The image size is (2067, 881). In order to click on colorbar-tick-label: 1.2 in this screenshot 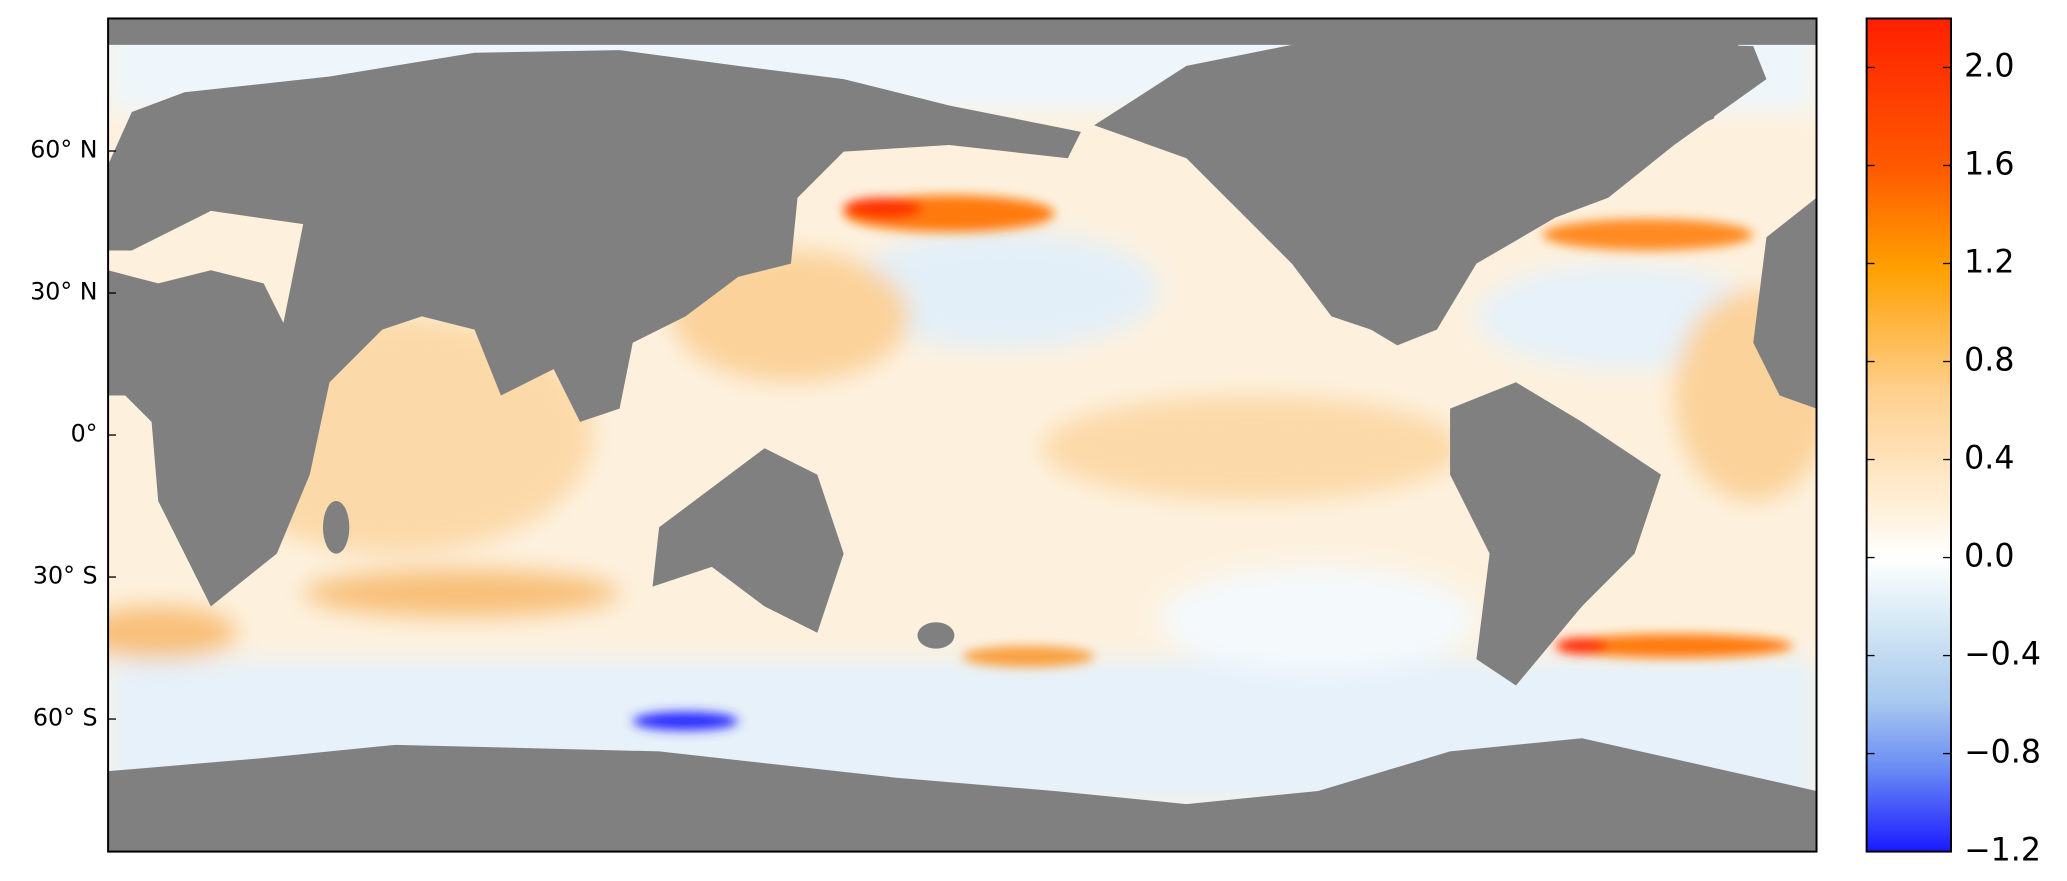, I will do `click(1989, 263)`.